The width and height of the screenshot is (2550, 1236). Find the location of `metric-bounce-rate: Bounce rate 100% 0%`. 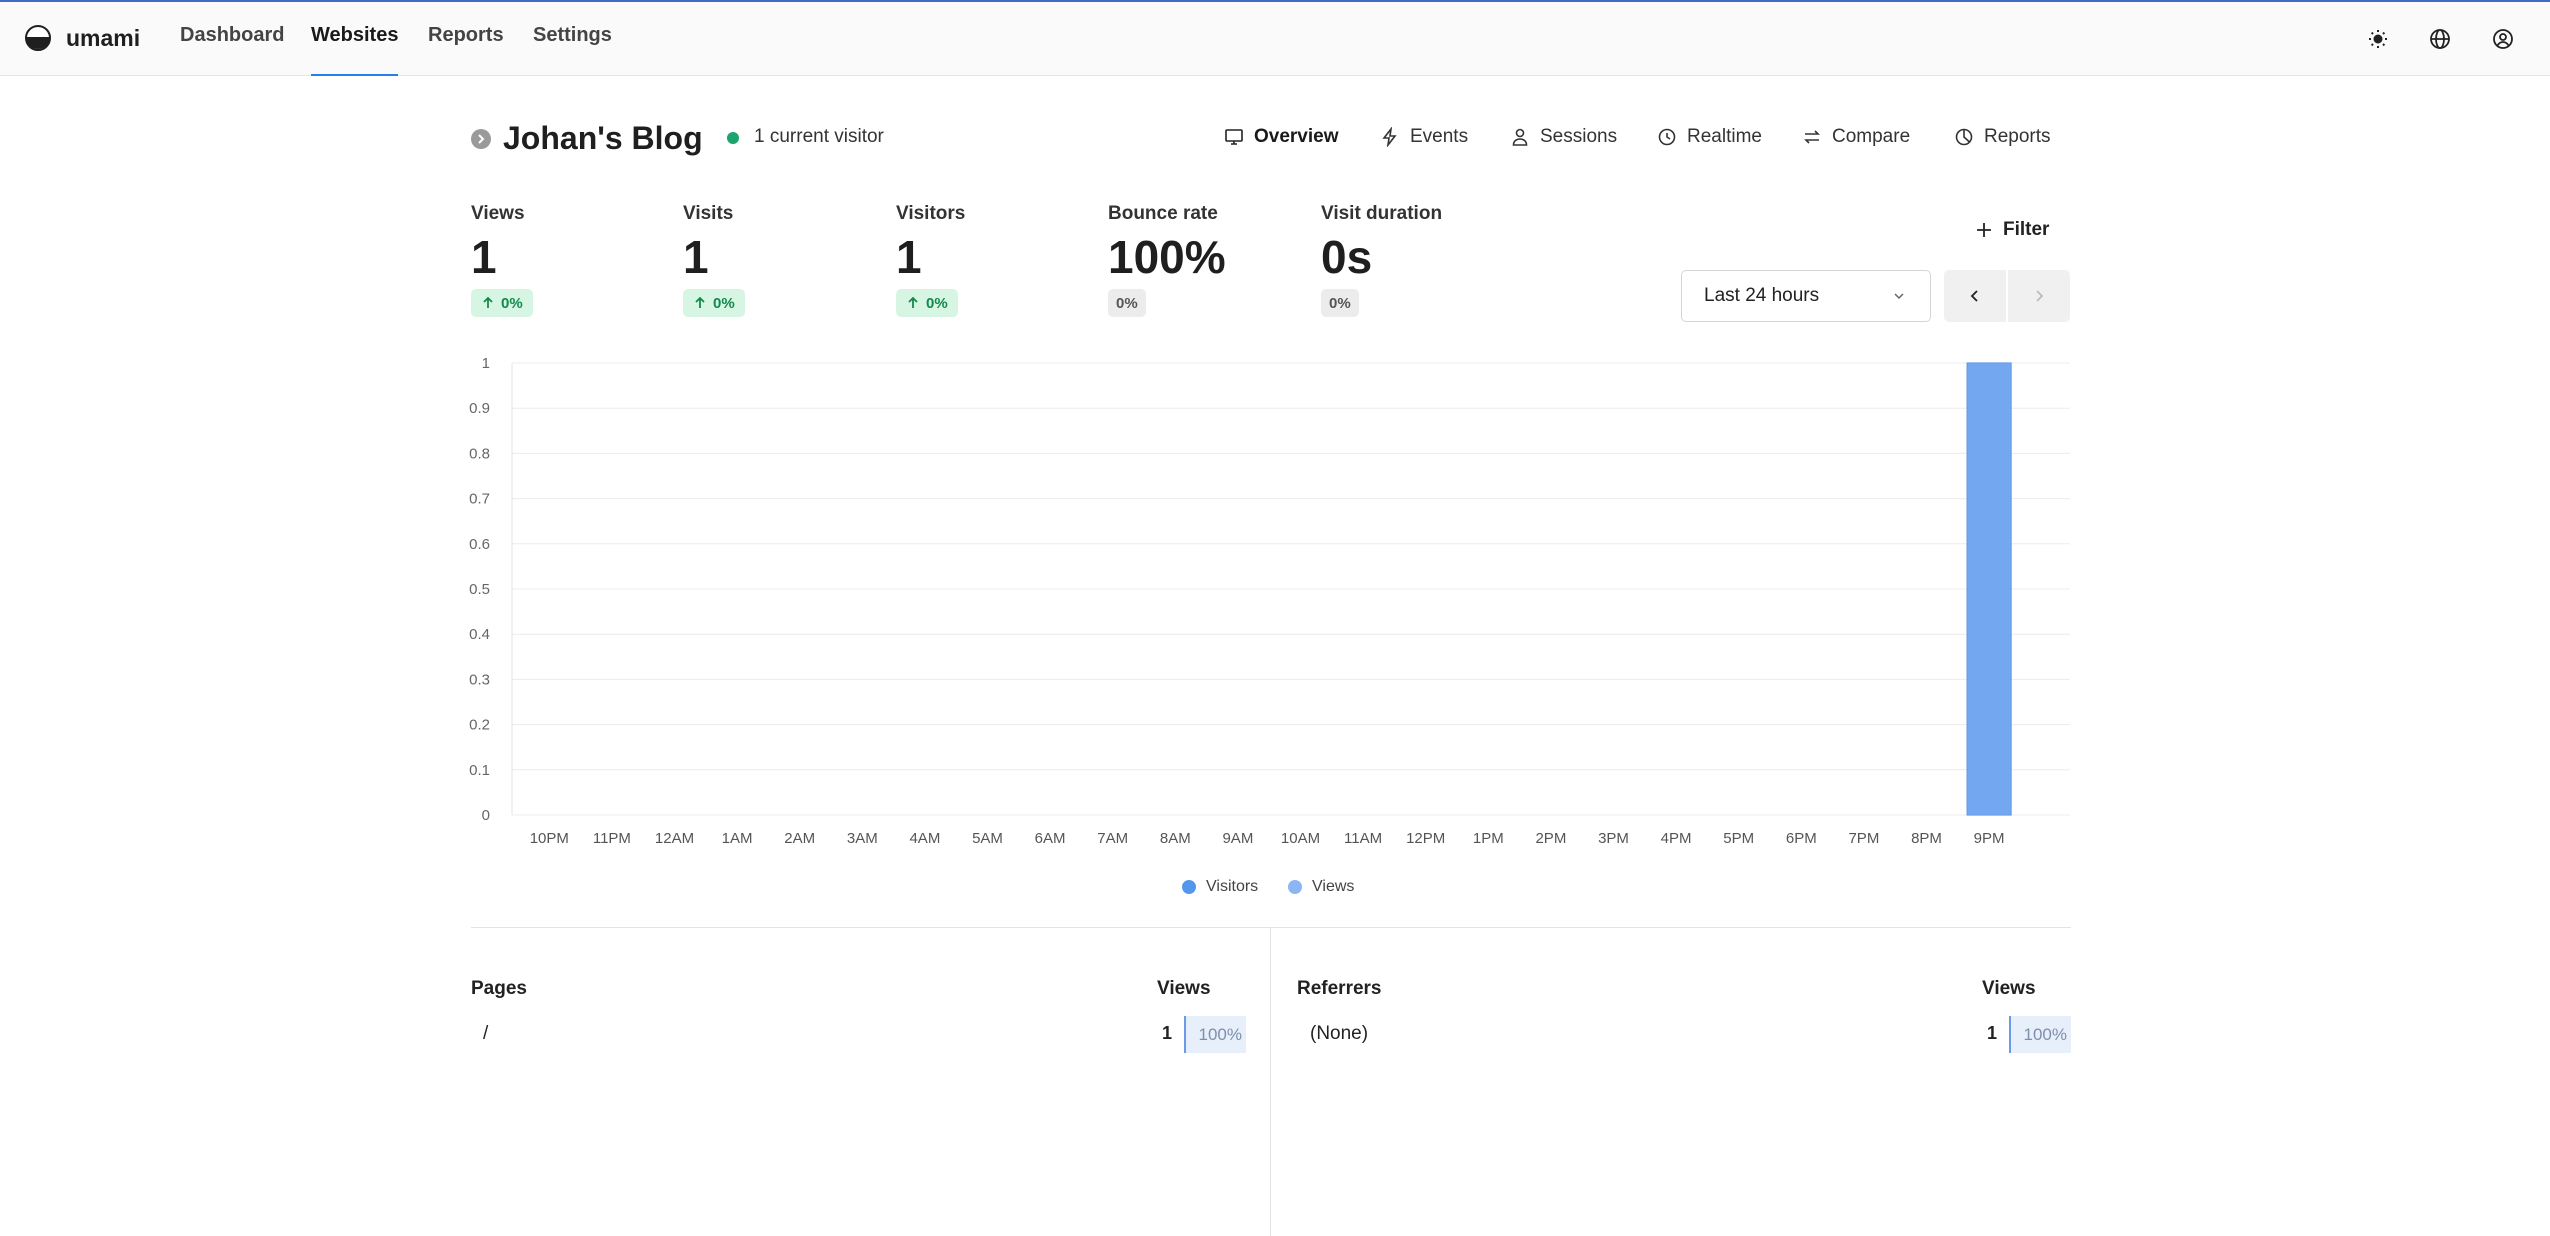

metric-bounce-rate: Bounce rate 100% 0% is located at coordinates (1167, 260).